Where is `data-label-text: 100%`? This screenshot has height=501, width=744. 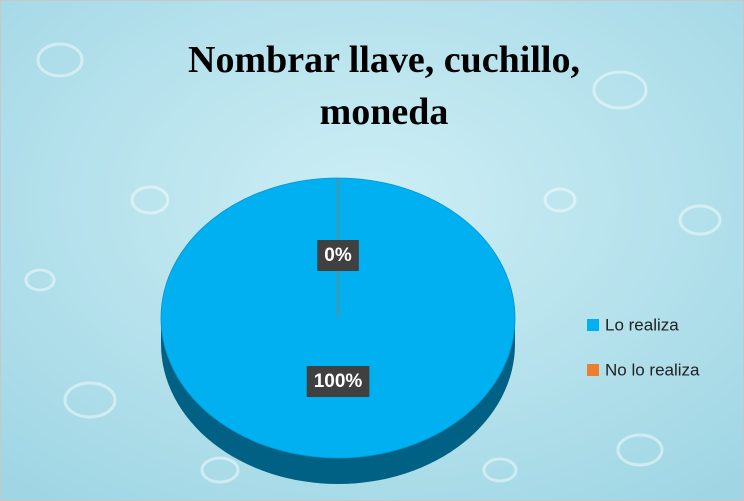 data-label-text: 100% is located at coordinates (338, 381).